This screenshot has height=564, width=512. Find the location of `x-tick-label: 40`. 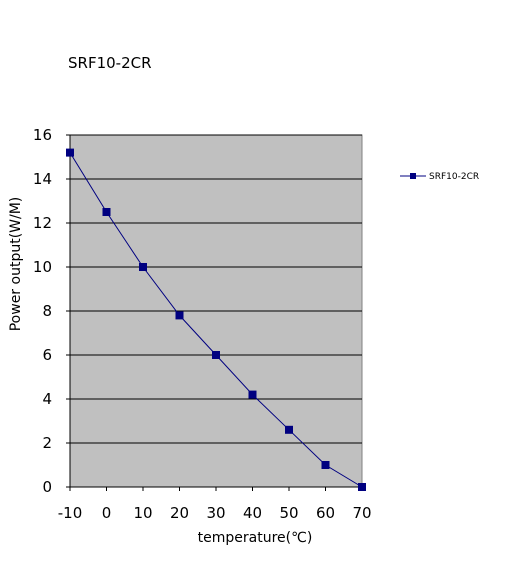

x-tick-label: 40 is located at coordinates (252, 513).